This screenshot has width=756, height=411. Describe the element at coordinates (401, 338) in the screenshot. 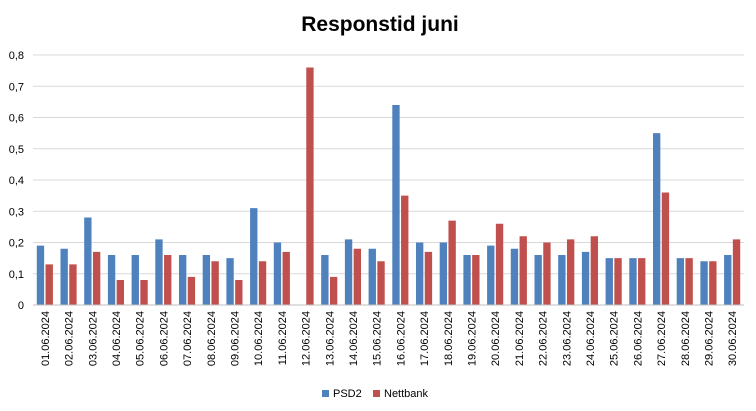

I see `x-tick-label: 16.06.2024` at that location.